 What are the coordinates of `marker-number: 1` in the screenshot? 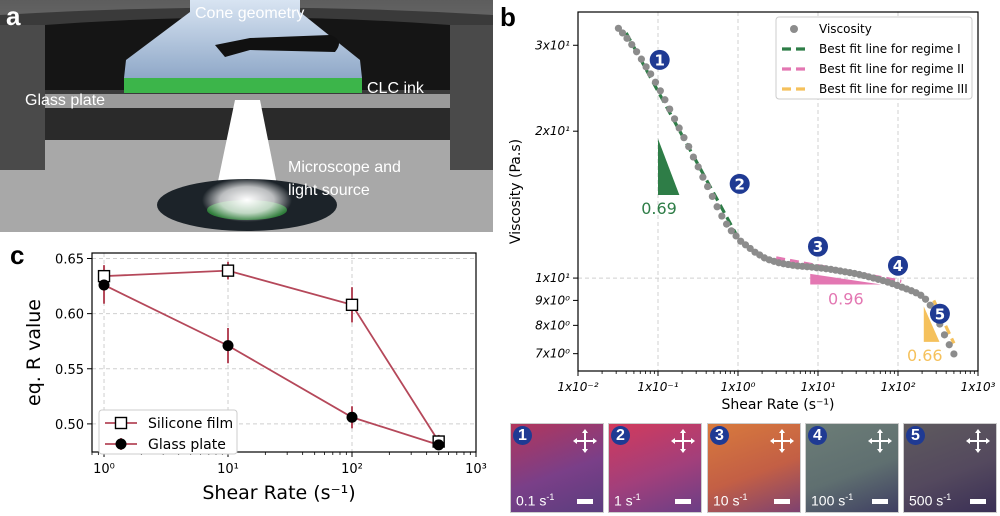 It's located at (659, 60).